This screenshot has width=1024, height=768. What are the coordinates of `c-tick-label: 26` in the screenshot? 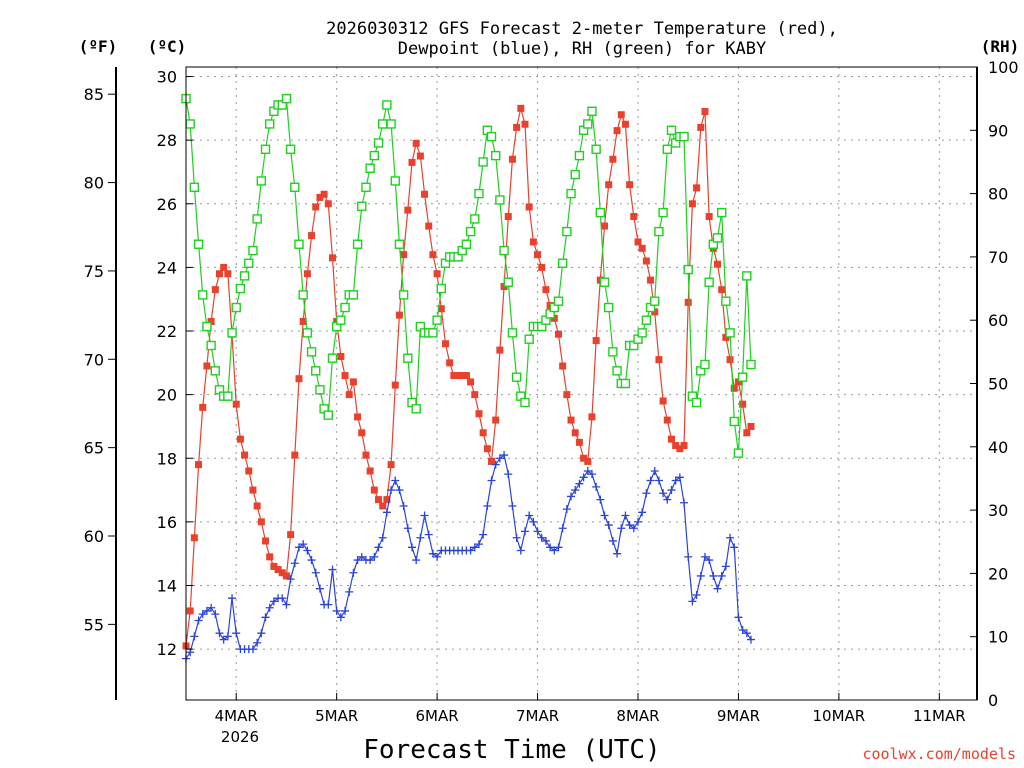 It's located at (167, 204).